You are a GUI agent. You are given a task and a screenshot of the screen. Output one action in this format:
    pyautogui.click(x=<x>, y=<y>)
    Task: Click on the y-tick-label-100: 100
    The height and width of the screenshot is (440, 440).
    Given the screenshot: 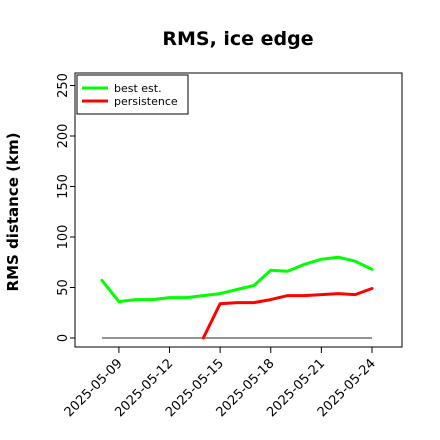 What is the action you would take?
    pyautogui.click(x=63, y=237)
    